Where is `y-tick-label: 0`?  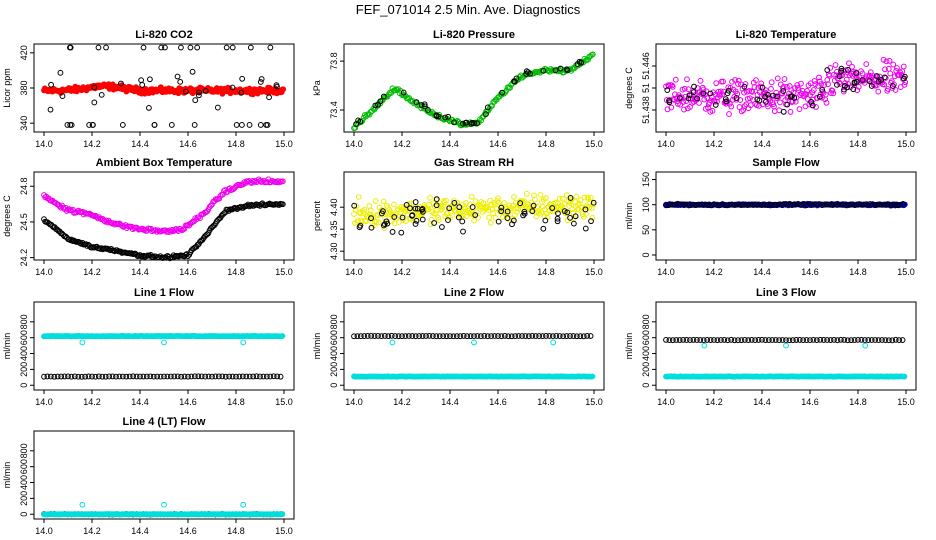 y-tick-label: 0 is located at coordinates (334, 385).